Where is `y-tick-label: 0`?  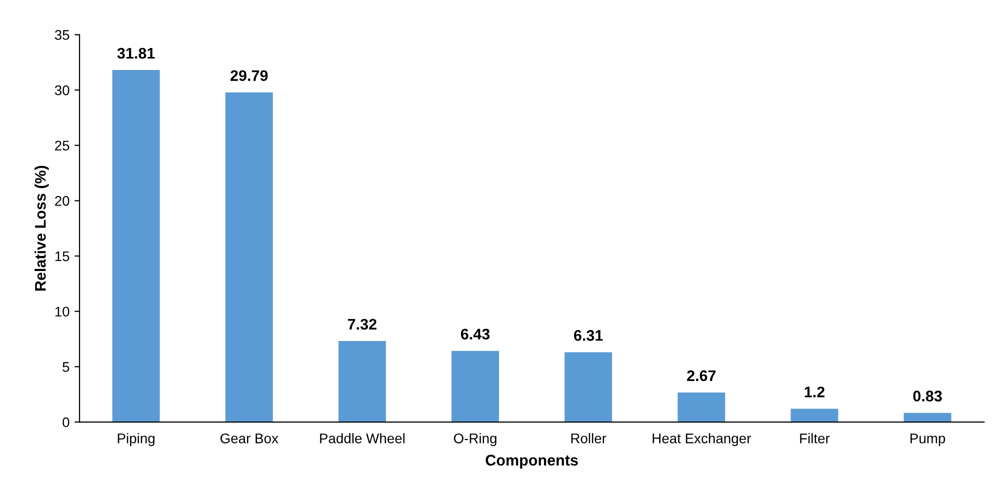 y-tick-label: 0 is located at coordinates (66, 422).